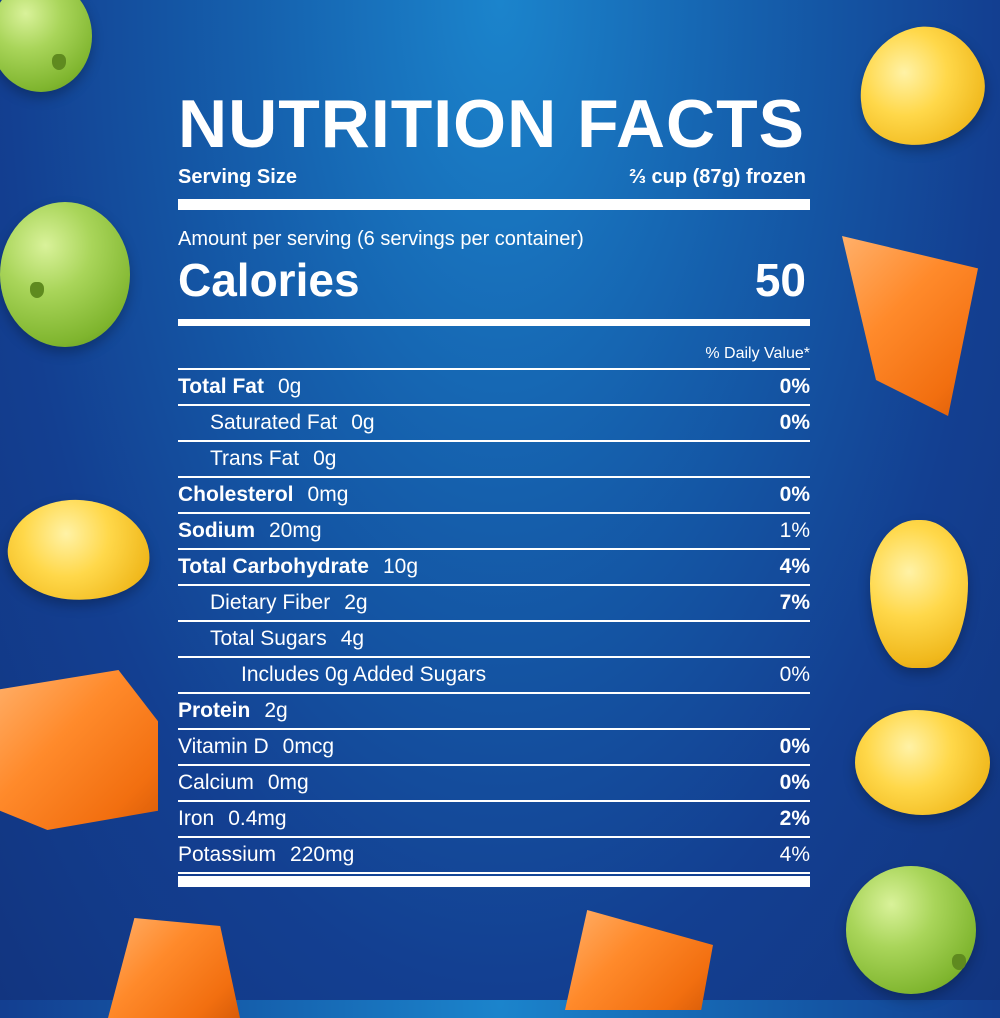 The image size is (1000, 1018). Describe the element at coordinates (494, 322) in the screenshot. I see `divider-medium` at that location.